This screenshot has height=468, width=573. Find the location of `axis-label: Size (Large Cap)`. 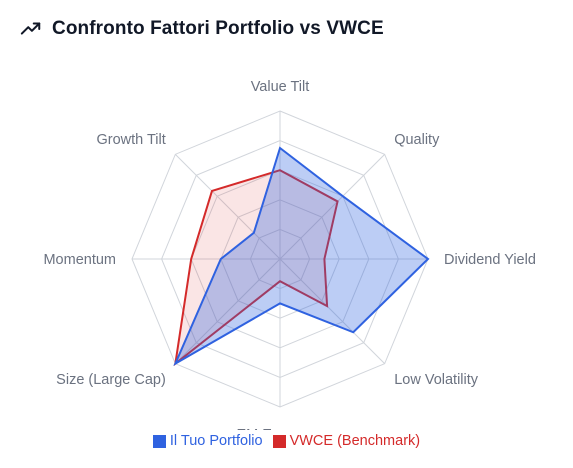

axis-label: Size (Large Cap) is located at coordinates (111, 380).